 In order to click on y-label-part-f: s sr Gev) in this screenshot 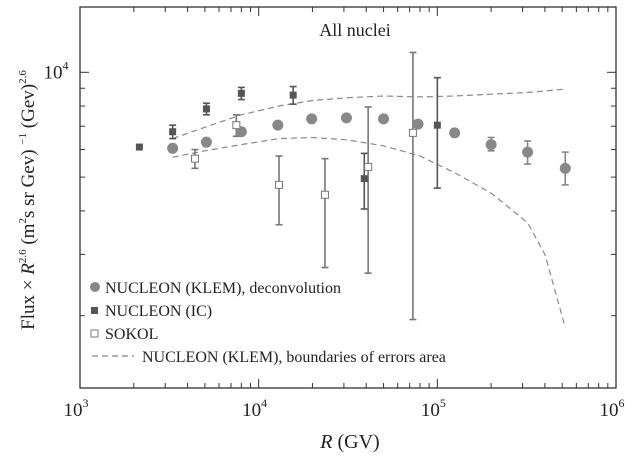, I will do `click(28, 181)`.